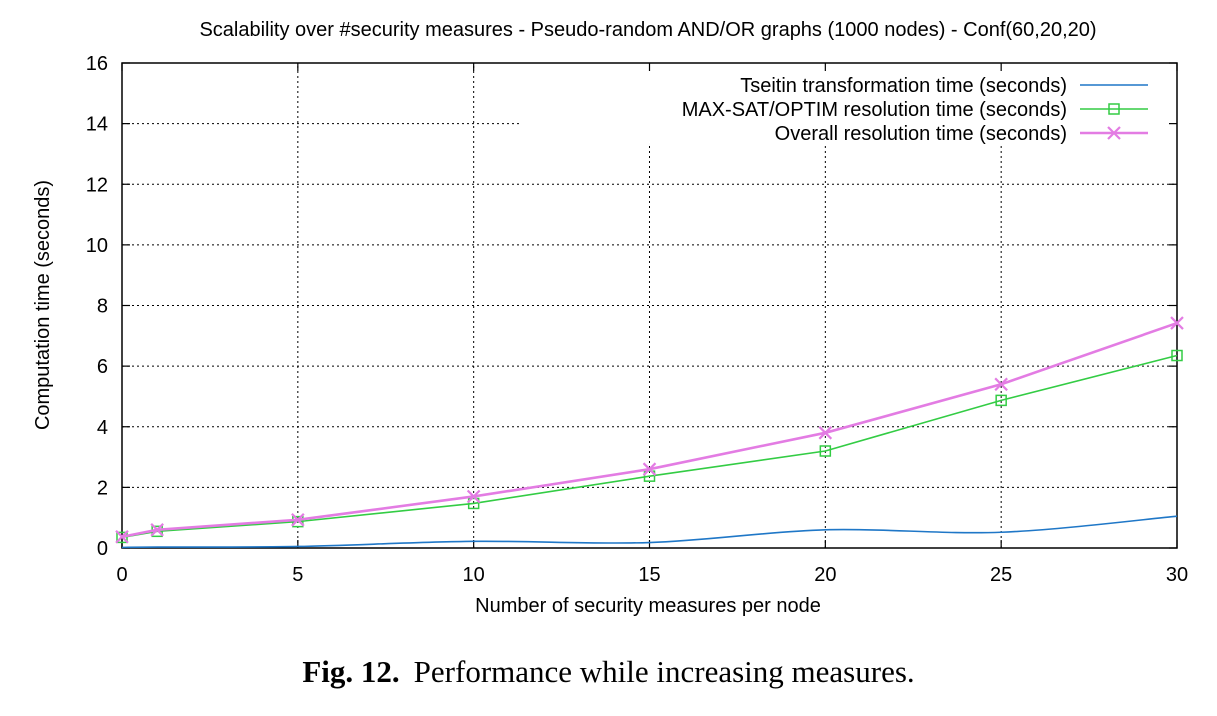 The height and width of the screenshot is (716, 1217). What do you see at coordinates (102, 488) in the screenshot?
I see `y-tick-label: 2` at bounding box center [102, 488].